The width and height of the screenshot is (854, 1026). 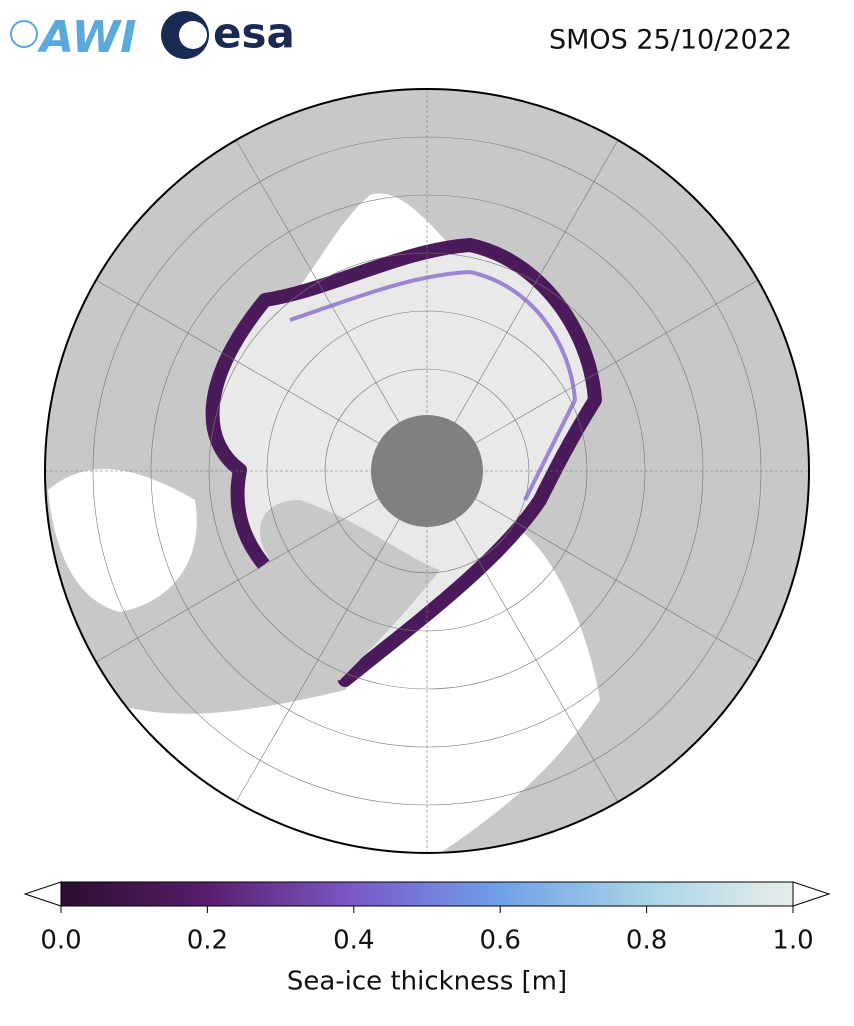 What do you see at coordinates (433, 385) in the screenshot?
I see `ice-edge` at bounding box center [433, 385].